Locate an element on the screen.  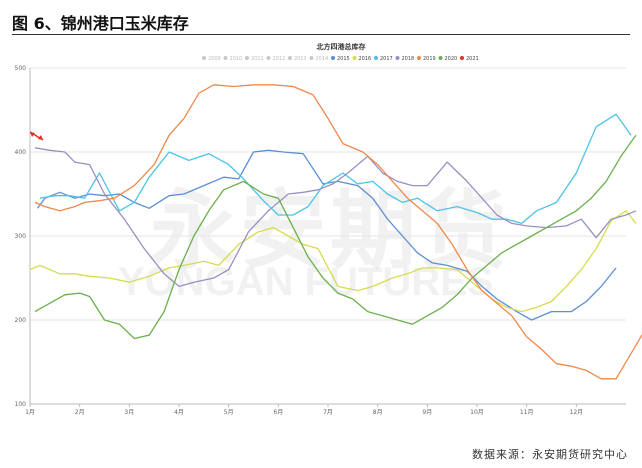
y-tick-label: 100 is located at coordinates (21, 404).